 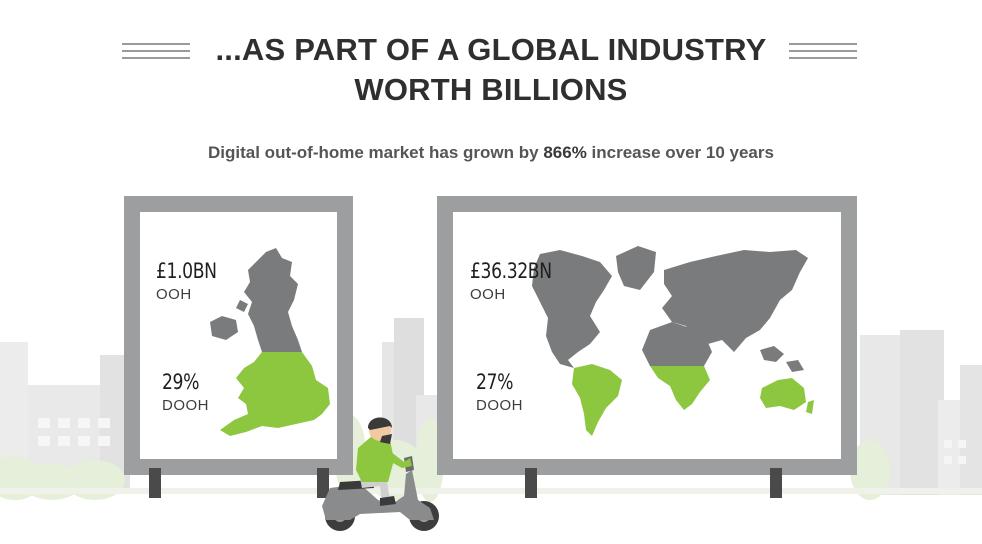 What do you see at coordinates (531, 483) in the screenshot?
I see `world-billboard-leg-left` at bounding box center [531, 483].